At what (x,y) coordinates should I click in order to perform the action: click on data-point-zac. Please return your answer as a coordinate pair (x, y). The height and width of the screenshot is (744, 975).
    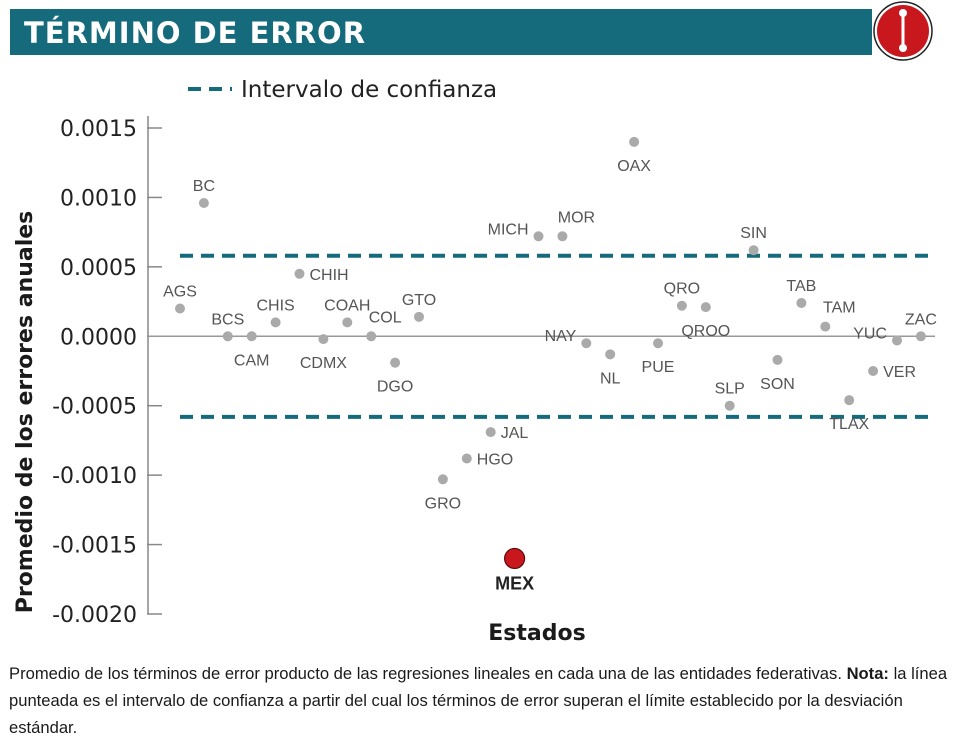
    Looking at the image, I should click on (920, 336).